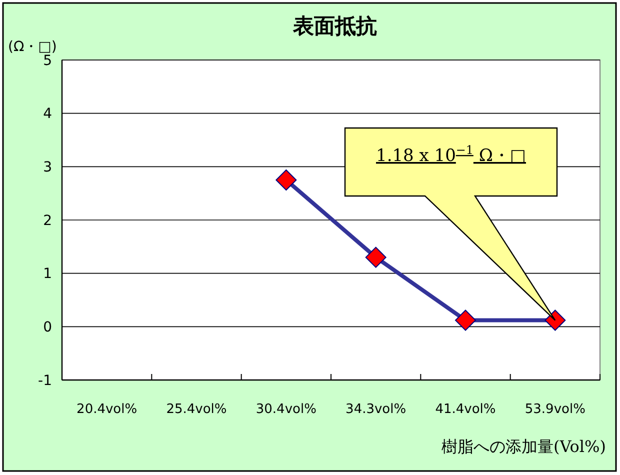 The image size is (620, 475). What do you see at coordinates (523, 446) in the screenshot?
I see `x-axis-title: 樹脂への添加量(Vol%)` at bounding box center [523, 446].